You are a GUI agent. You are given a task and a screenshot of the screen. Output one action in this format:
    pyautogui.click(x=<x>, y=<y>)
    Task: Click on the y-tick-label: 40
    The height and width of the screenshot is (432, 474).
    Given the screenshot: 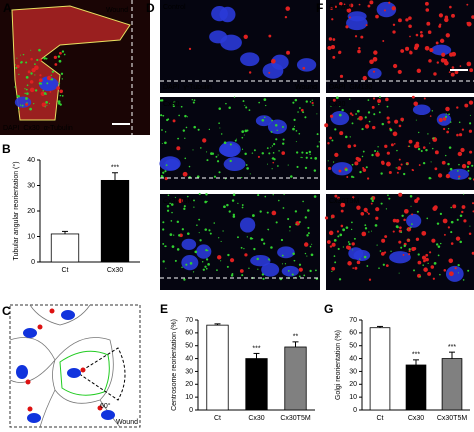 What is the action you would take?
    pyautogui.click(x=189, y=358)
    